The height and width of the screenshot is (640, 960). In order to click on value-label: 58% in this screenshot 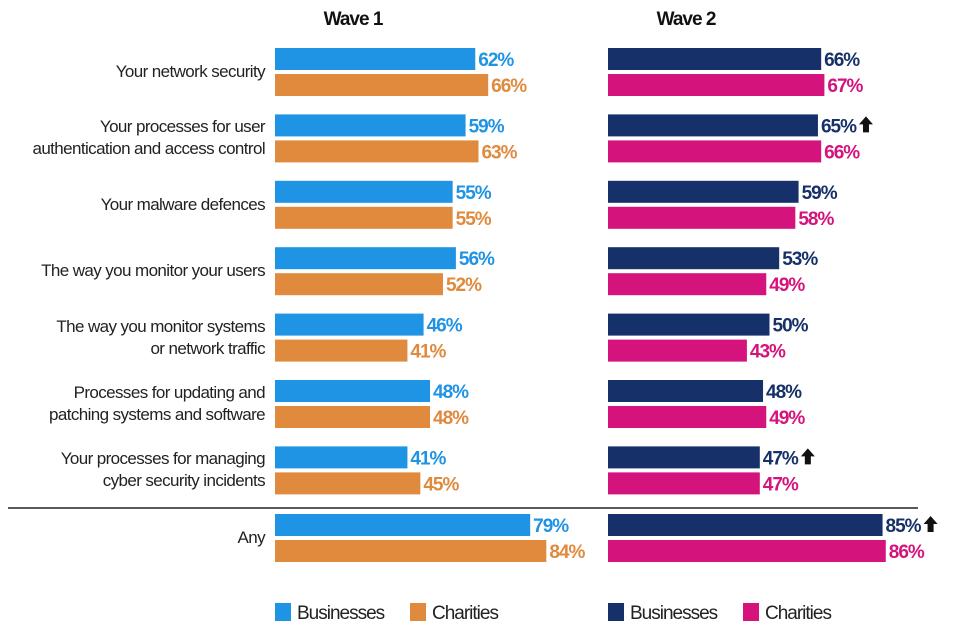, I will do `click(816, 219)`.